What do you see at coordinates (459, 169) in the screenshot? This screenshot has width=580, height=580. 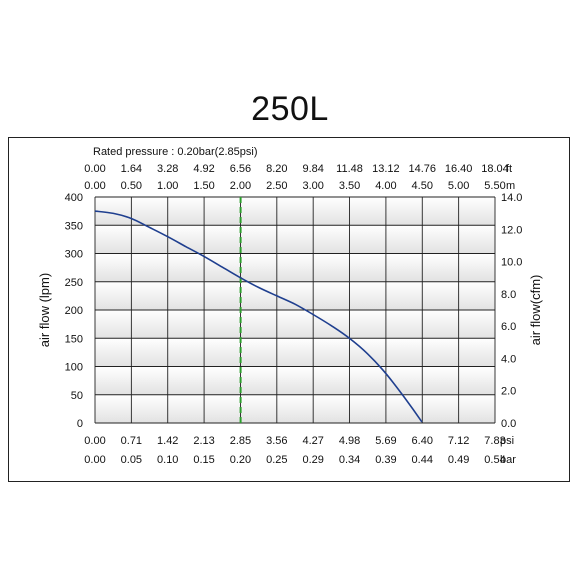 I see `x-tick-ft: 16.40` at bounding box center [459, 169].